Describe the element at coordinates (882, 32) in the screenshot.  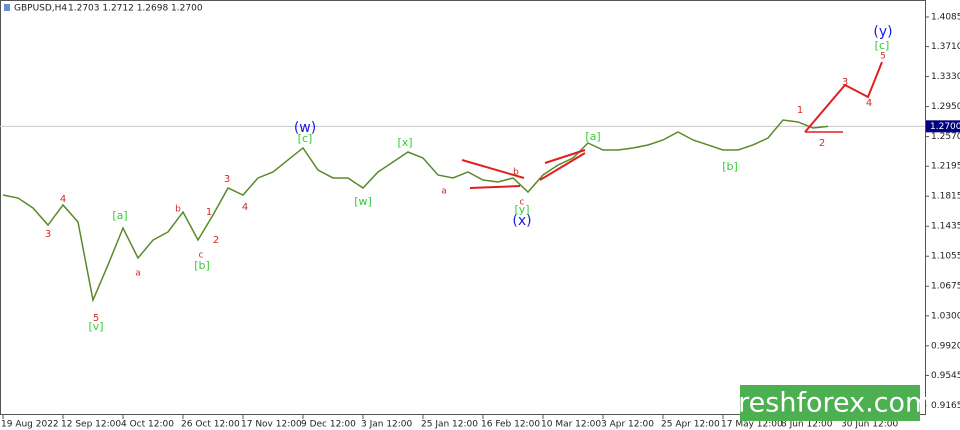
I see `wave-label: (y)` at that location.